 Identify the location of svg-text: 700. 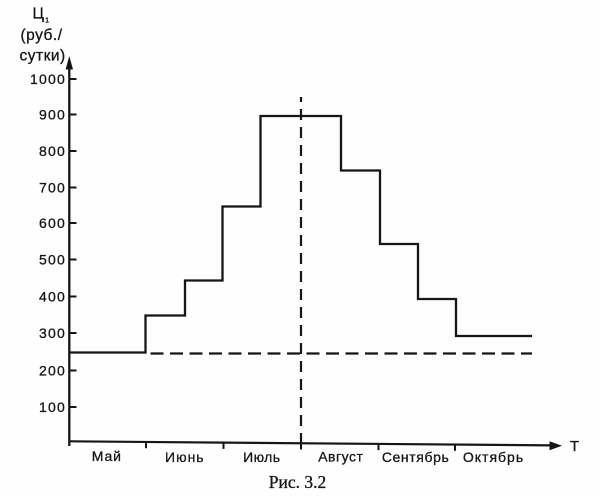
(52, 188).